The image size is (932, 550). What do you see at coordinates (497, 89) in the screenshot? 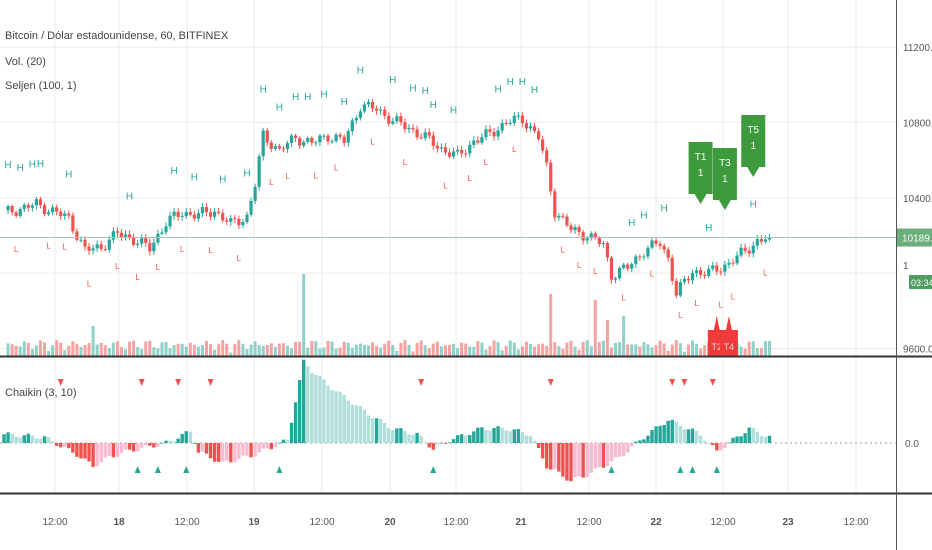
I see `high-marker-22: H` at bounding box center [497, 89].